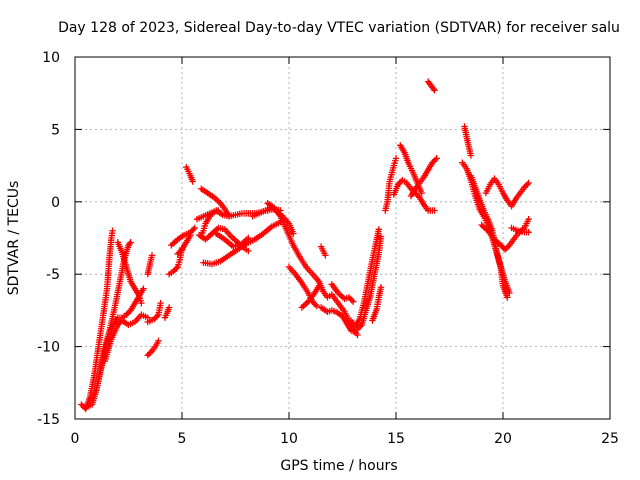 The width and height of the screenshot is (640, 480). I want to click on x-tick-label: 5, so click(182, 439).